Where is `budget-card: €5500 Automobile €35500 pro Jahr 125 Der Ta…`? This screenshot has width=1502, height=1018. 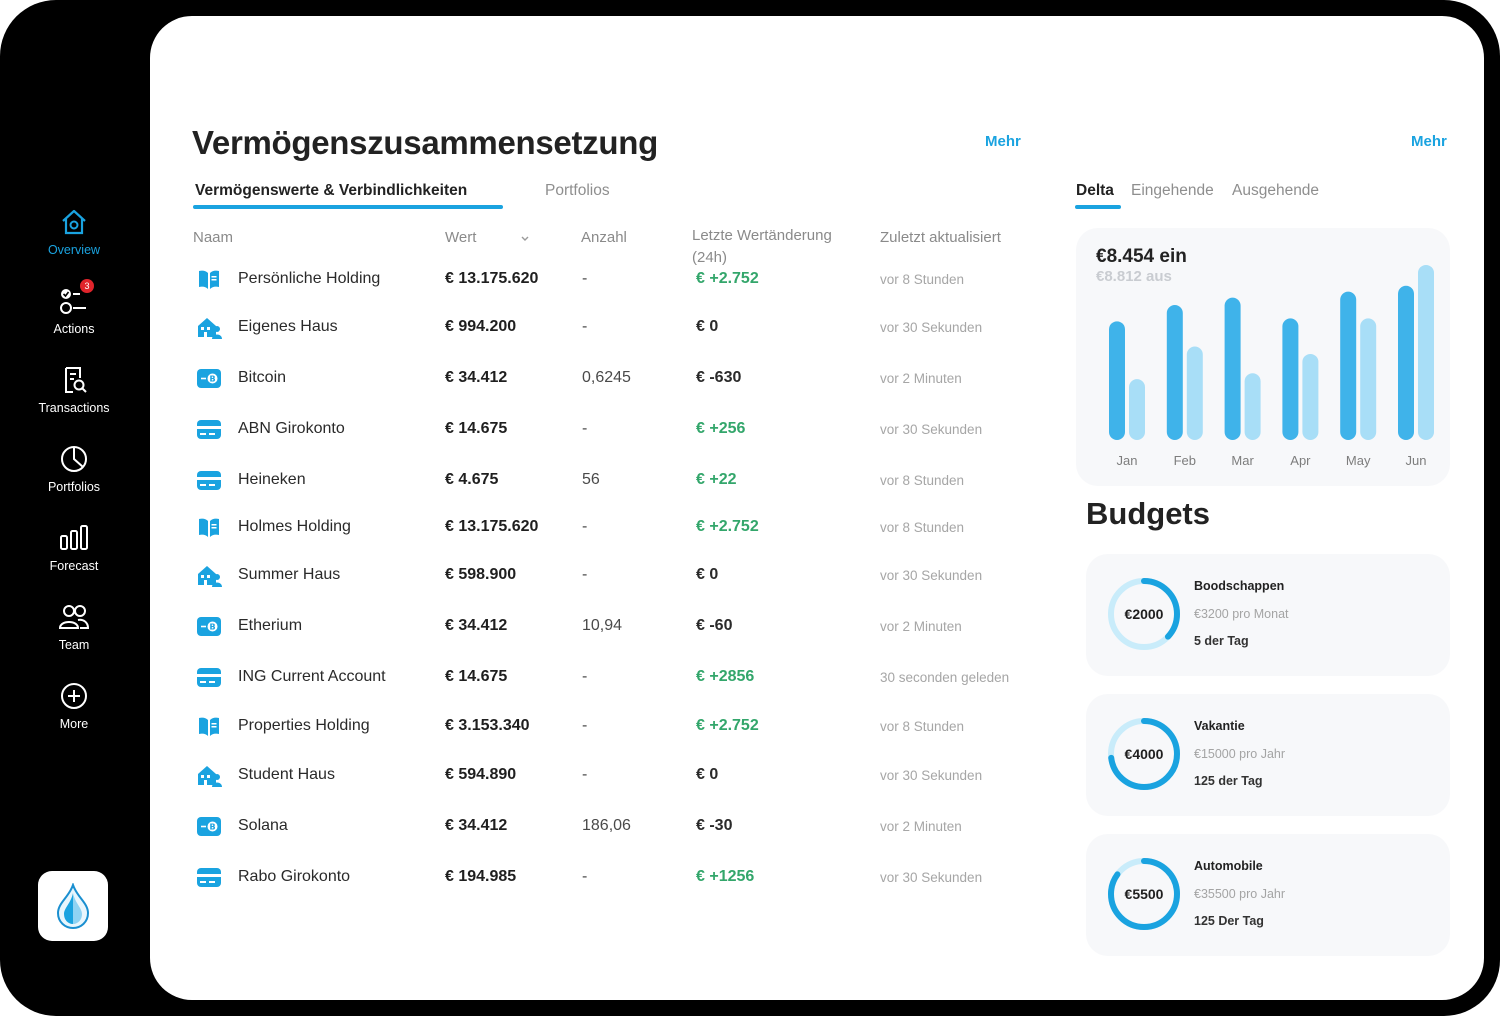
budget-card: €5500 Automobile €35500 pro Jahr 125 Der Ta… is located at coordinates (1268, 895).